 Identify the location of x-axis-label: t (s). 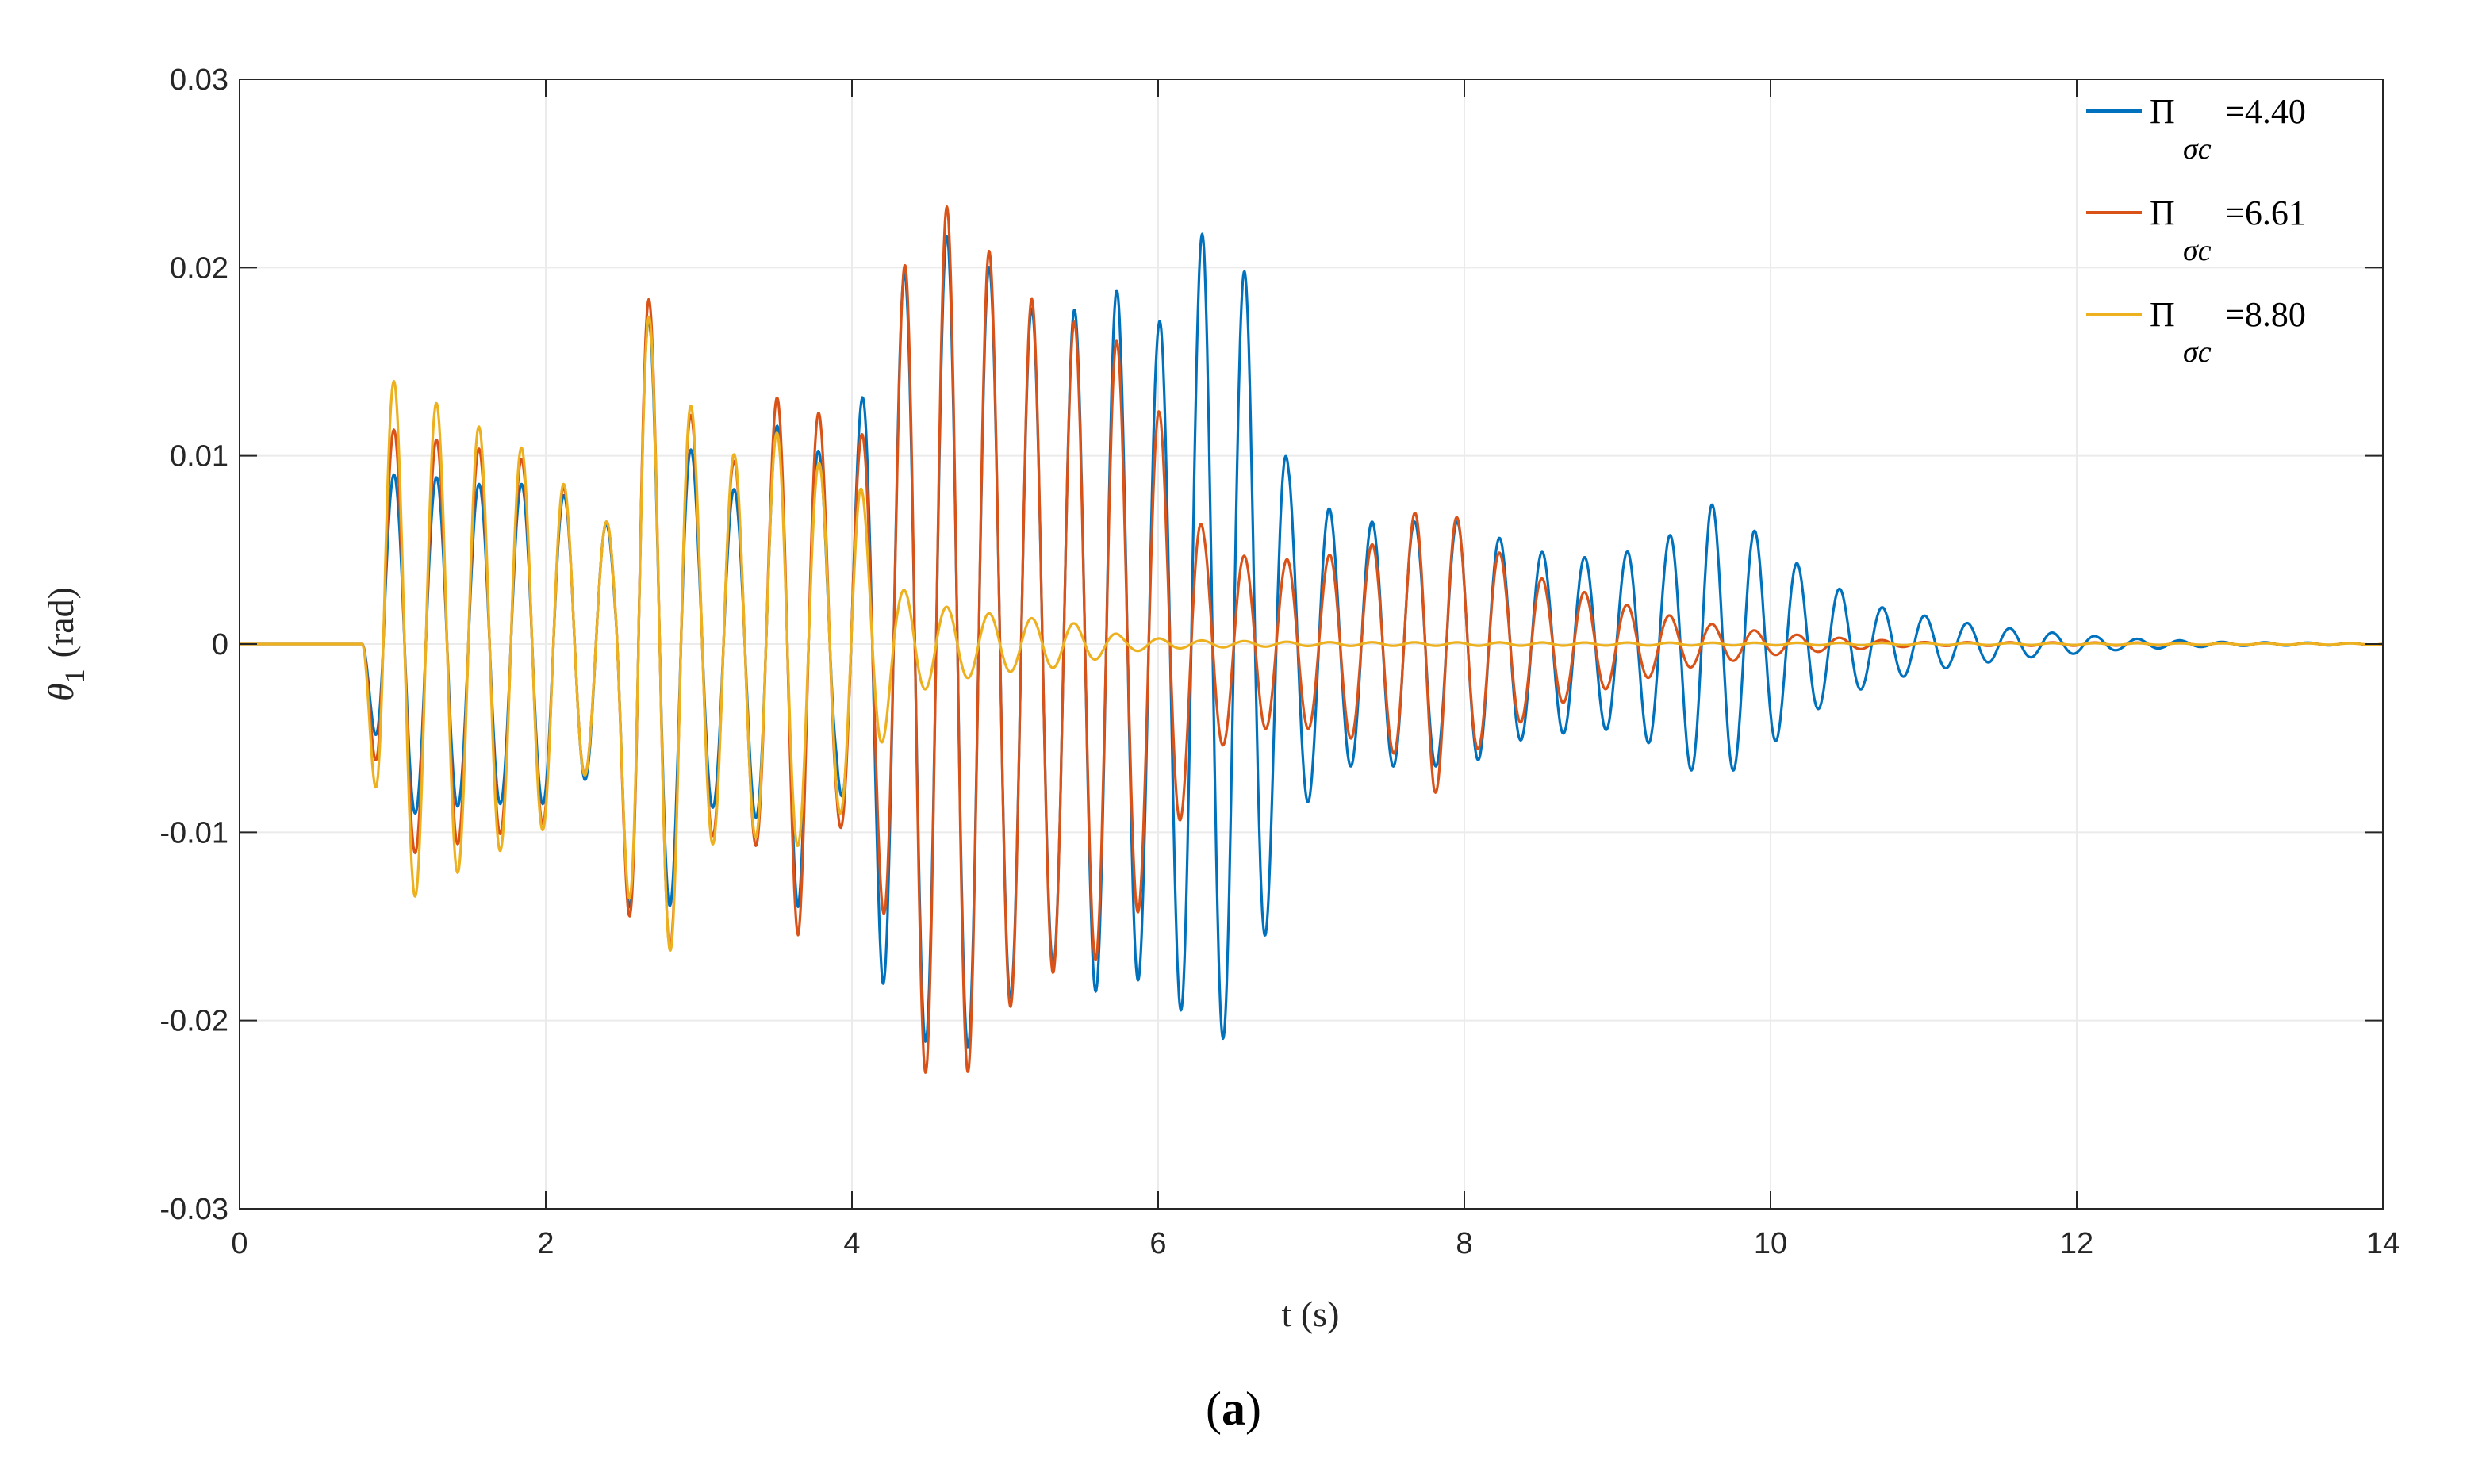
(1311, 1314).